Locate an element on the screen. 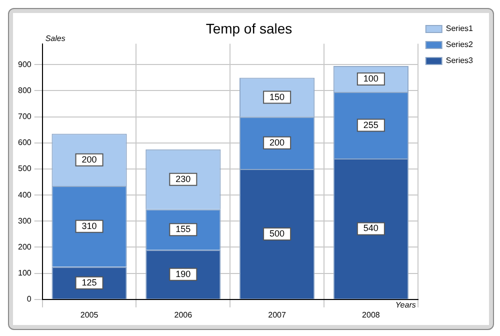 The width and height of the screenshot is (500, 336). legend-label: Series1 is located at coordinates (460, 29).